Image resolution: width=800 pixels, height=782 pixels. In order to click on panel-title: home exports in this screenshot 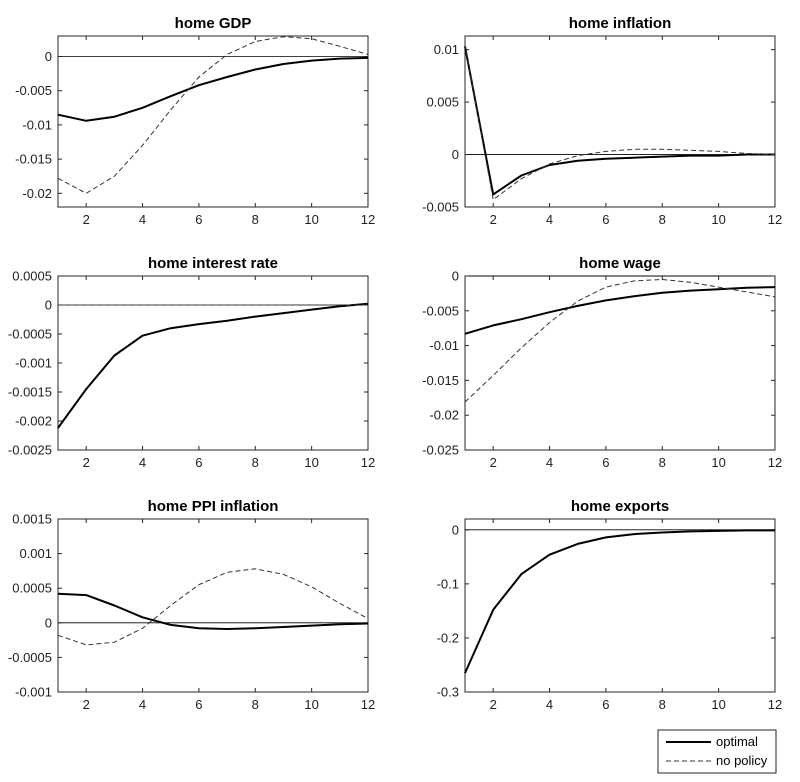, I will do `click(620, 506)`.